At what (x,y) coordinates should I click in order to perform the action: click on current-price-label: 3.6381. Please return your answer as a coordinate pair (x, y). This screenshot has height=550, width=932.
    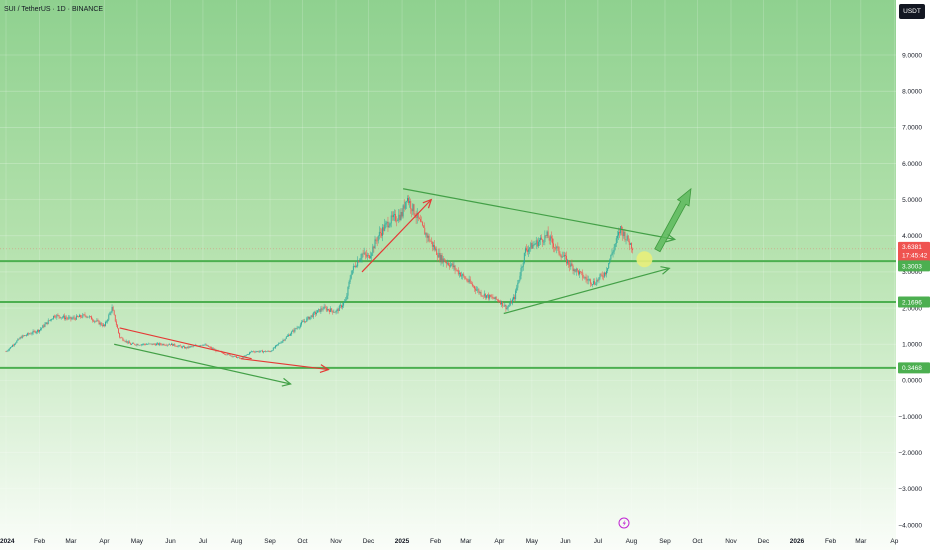
    Looking at the image, I should click on (912, 247).